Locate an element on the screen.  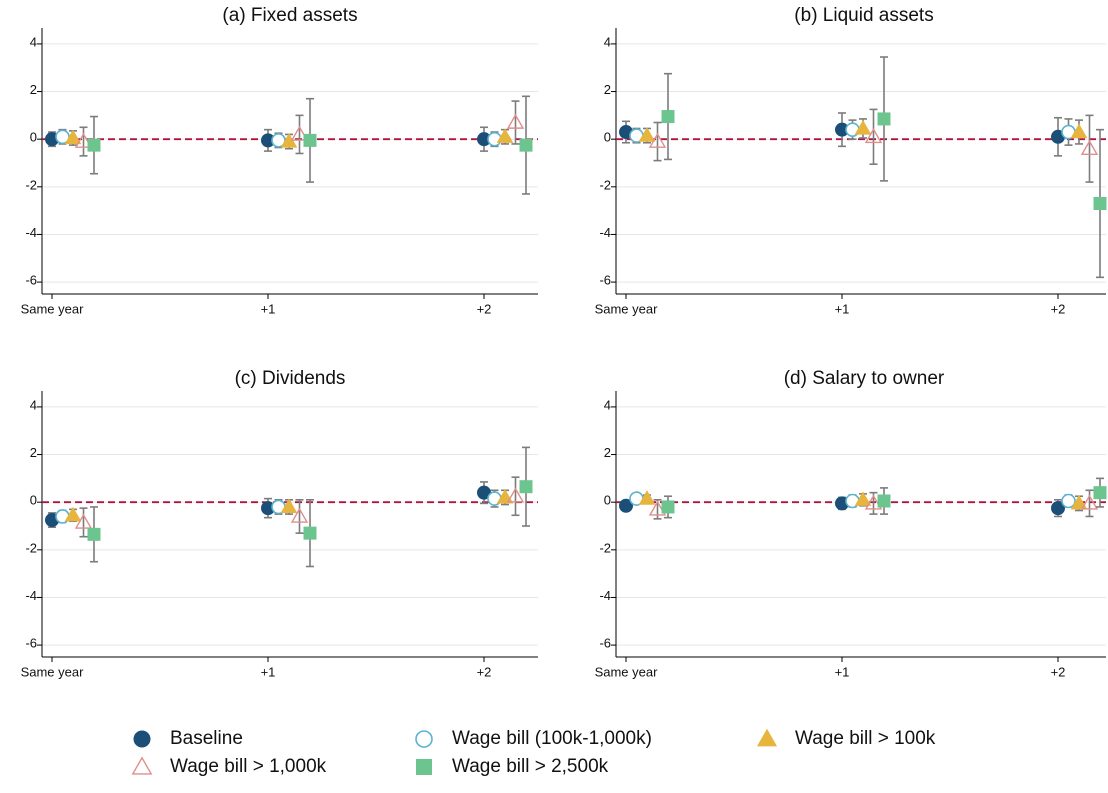
legend-label: Wage bill (100k-1,000k) is located at coordinates (552, 738).